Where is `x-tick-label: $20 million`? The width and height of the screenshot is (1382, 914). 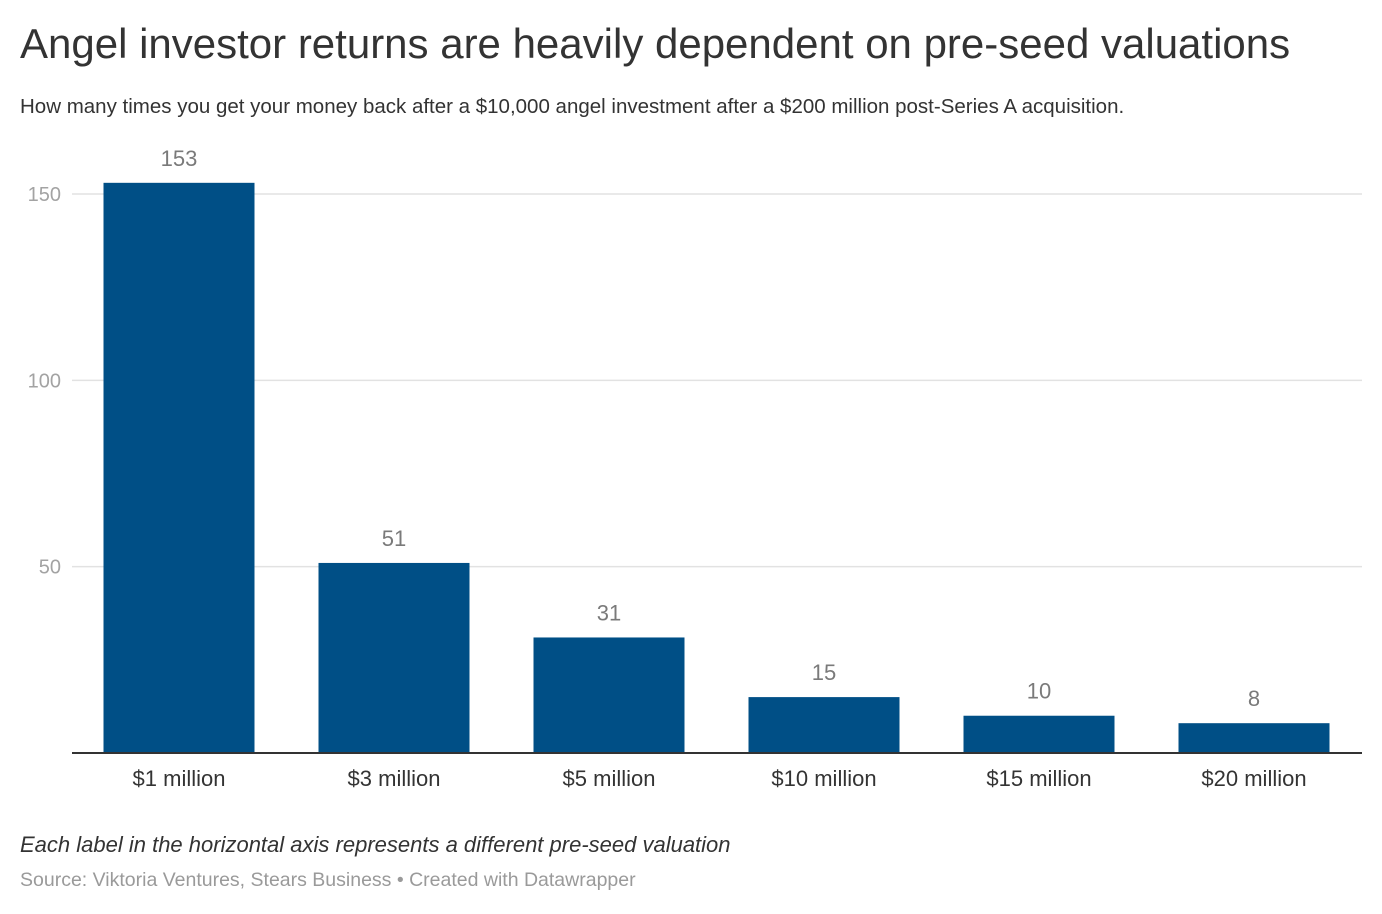 x-tick-label: $20 million is located at coordinates (1253, 778).